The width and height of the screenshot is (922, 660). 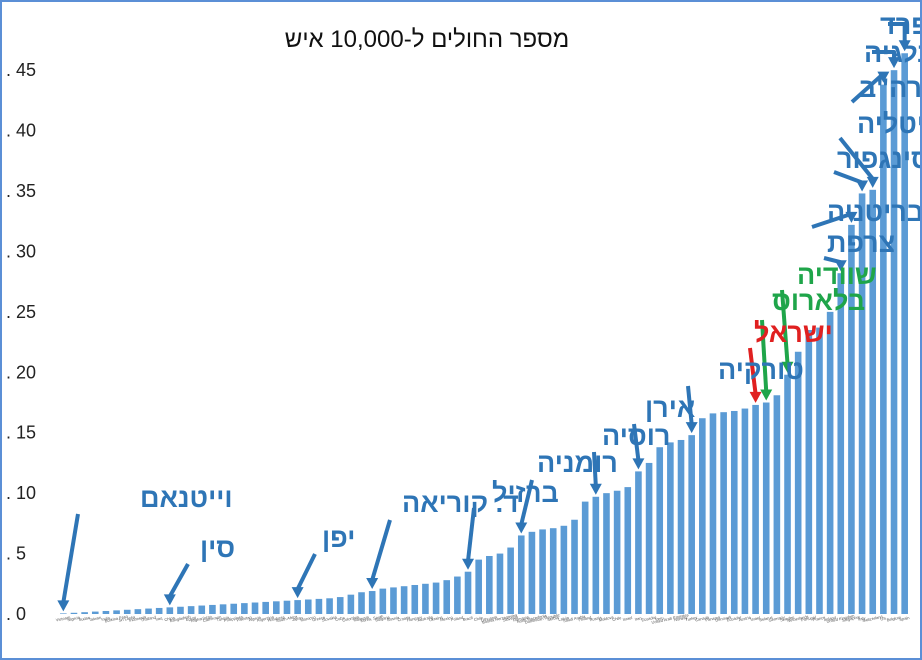 I want to click on category-label: Burkina Faso, so click(x=116, y=618).